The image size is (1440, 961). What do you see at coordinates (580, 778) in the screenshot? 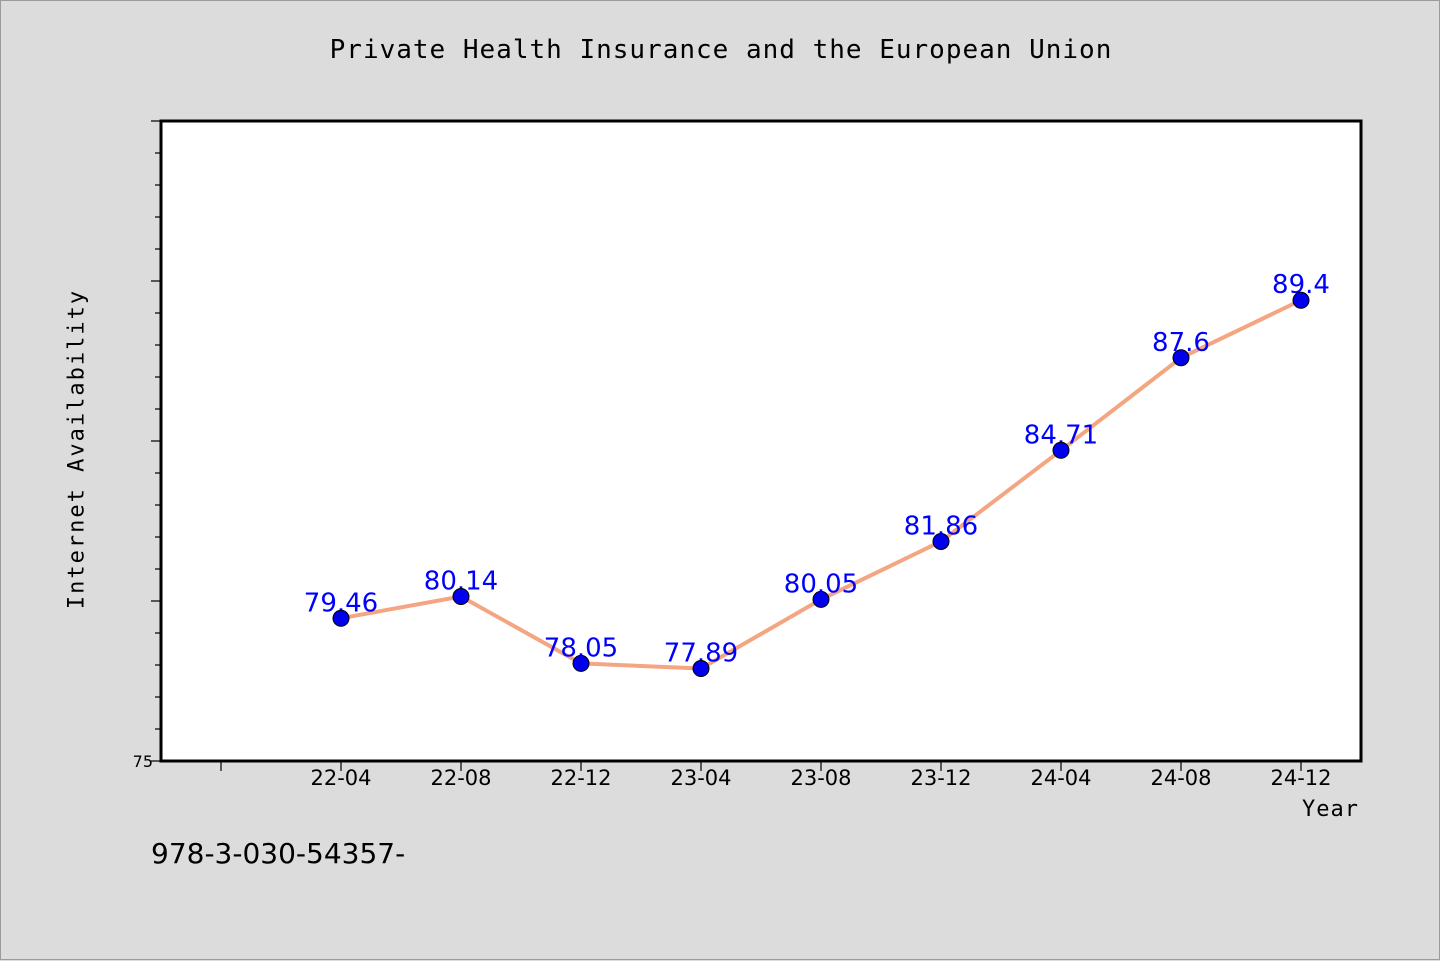
I see `x-tick-label: 22-12` at bounding box center [580, 778].